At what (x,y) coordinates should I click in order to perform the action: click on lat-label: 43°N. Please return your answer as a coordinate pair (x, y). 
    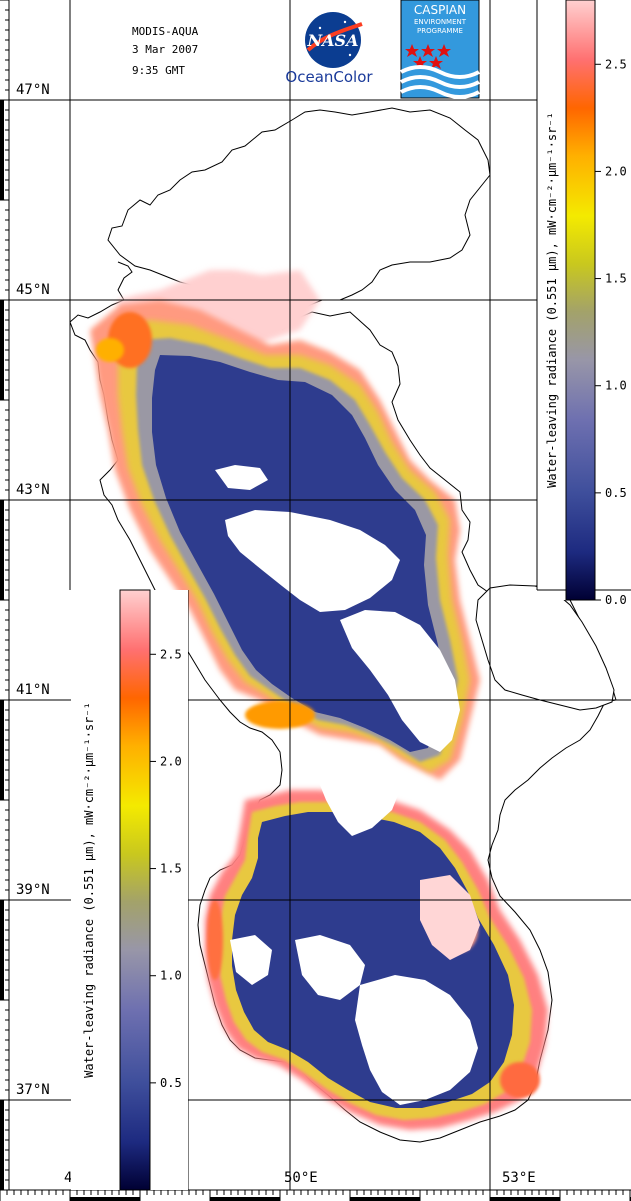
    Looking at the image, I should click on (33, 490).